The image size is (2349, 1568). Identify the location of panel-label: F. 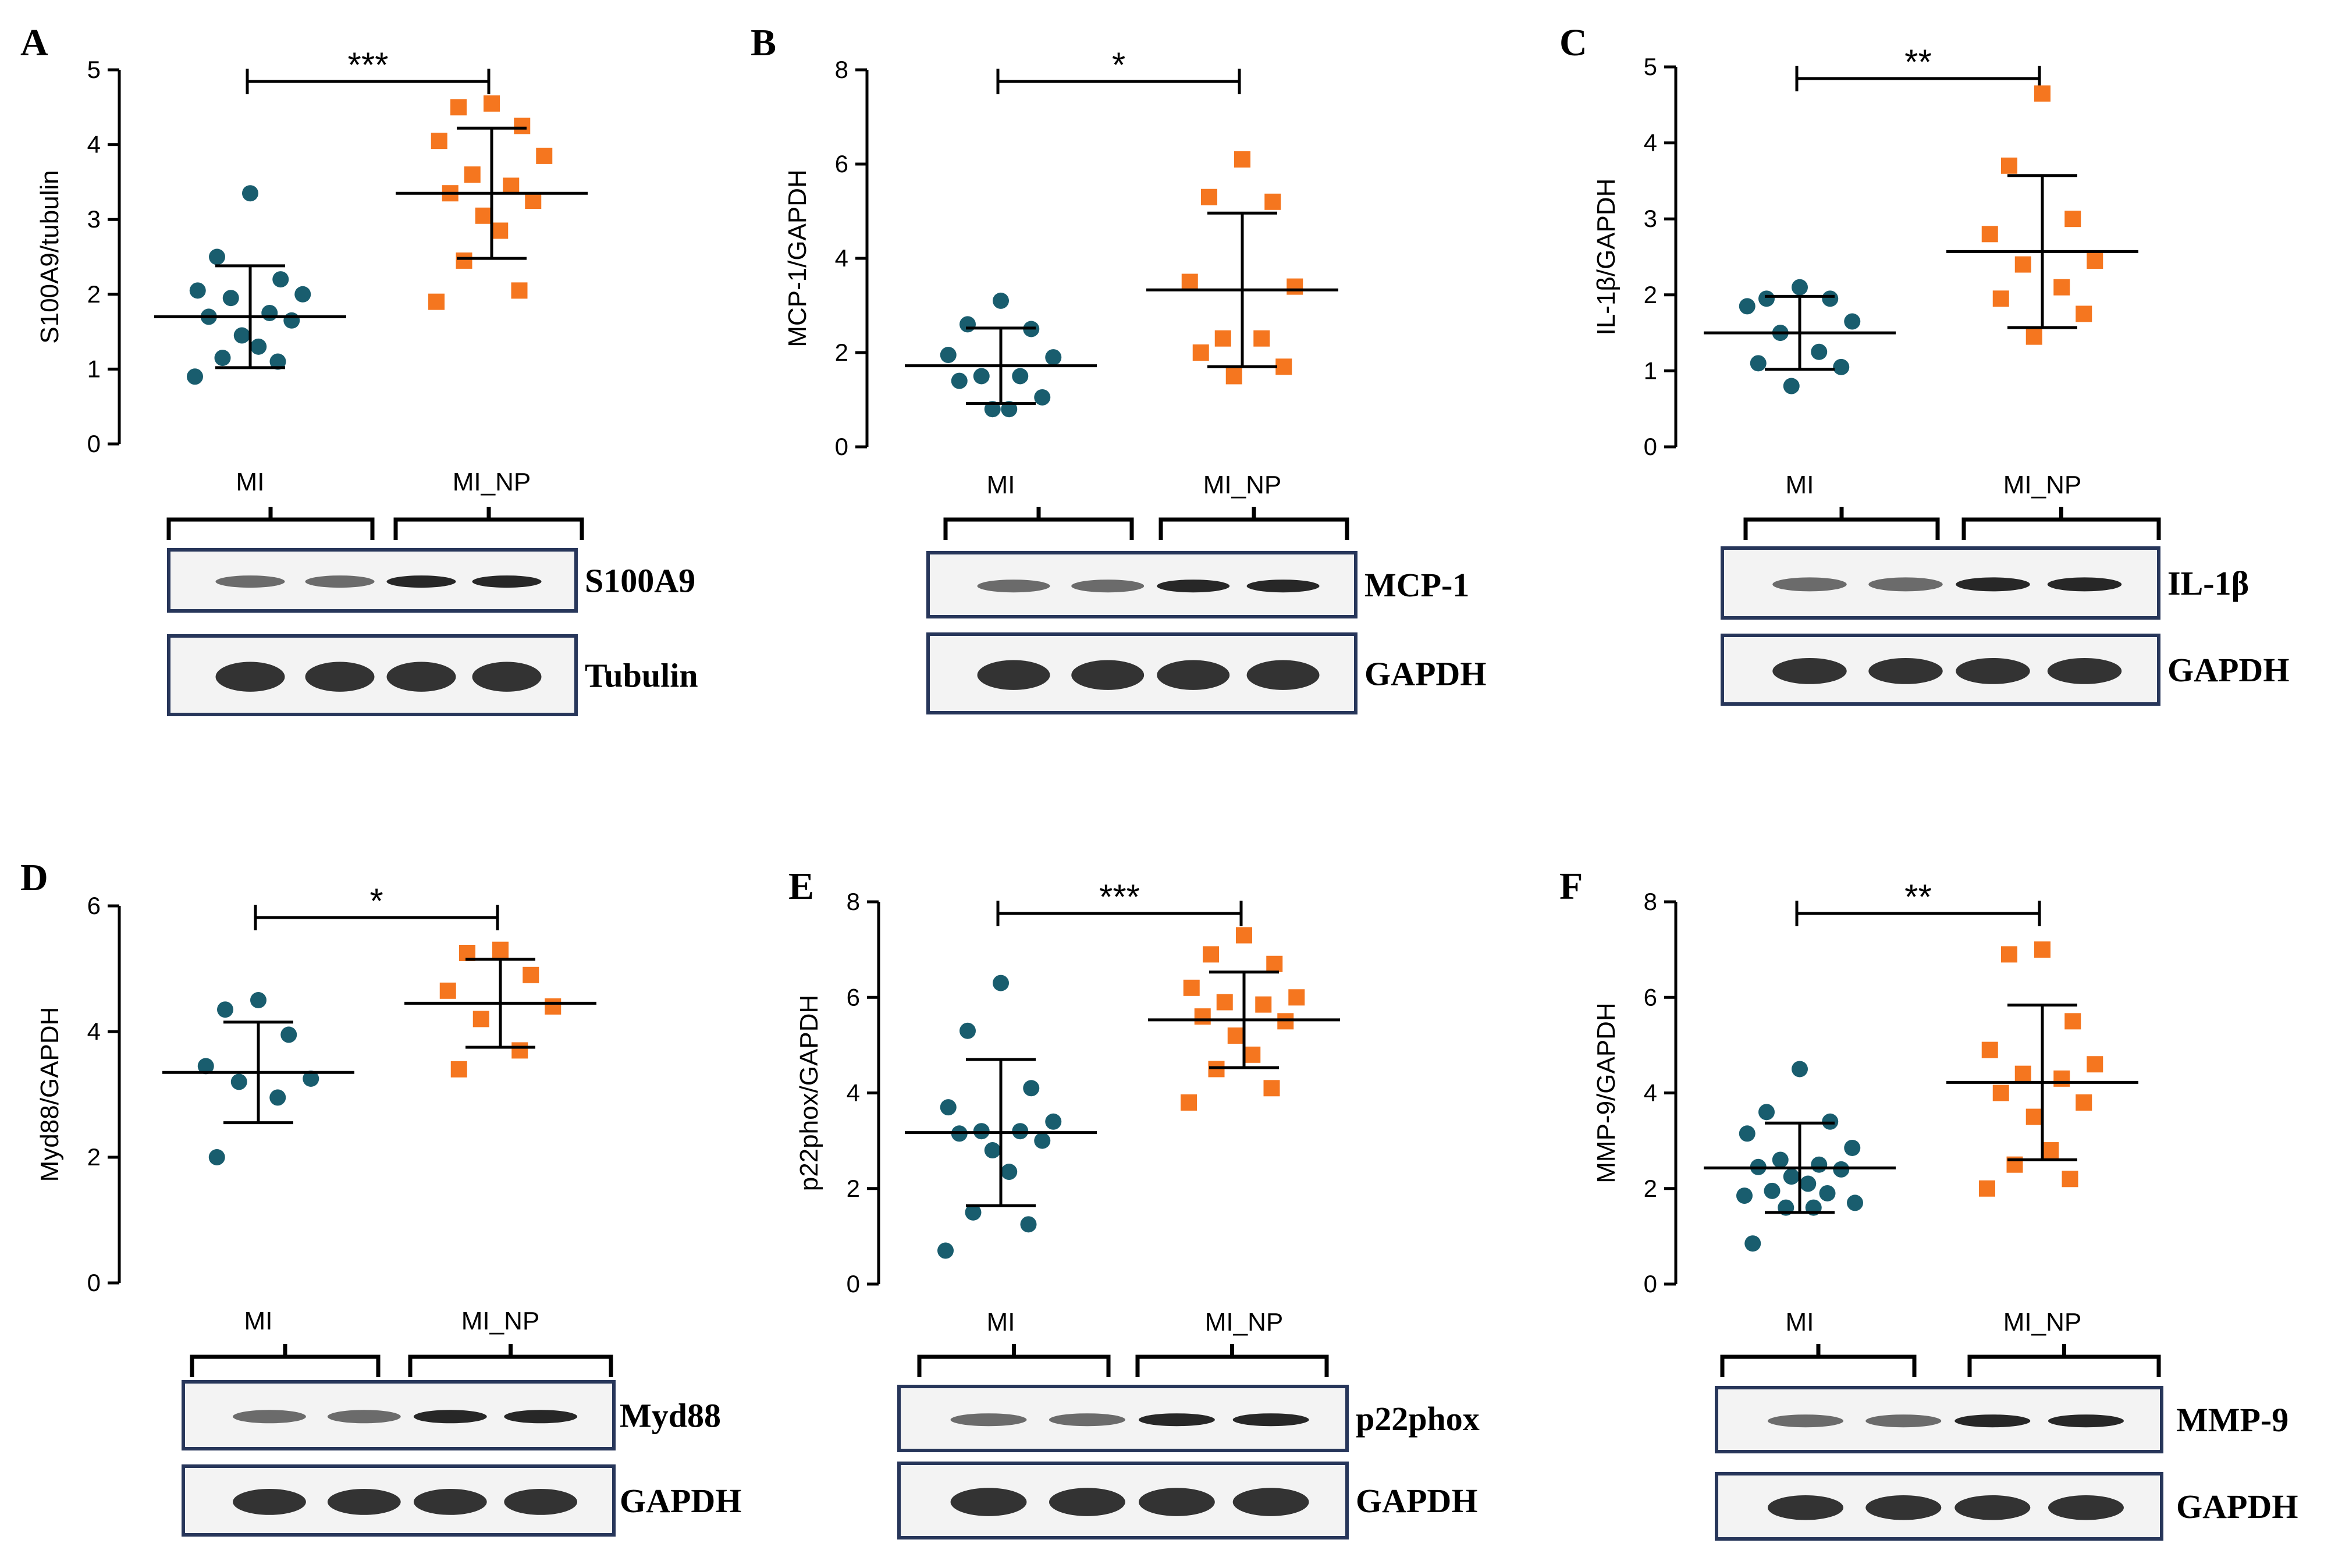
(1571, 886).